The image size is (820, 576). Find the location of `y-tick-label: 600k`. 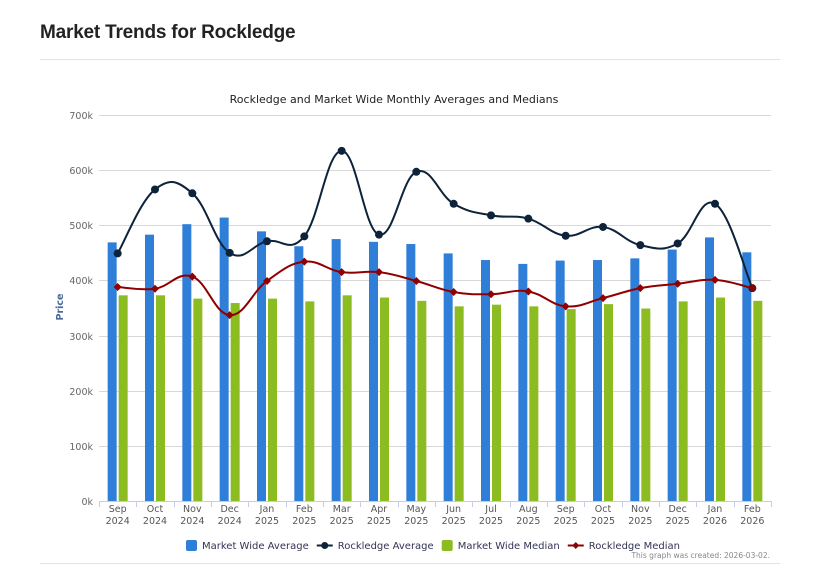

y-tick-label: 600k is located at coordinates (81, 171).